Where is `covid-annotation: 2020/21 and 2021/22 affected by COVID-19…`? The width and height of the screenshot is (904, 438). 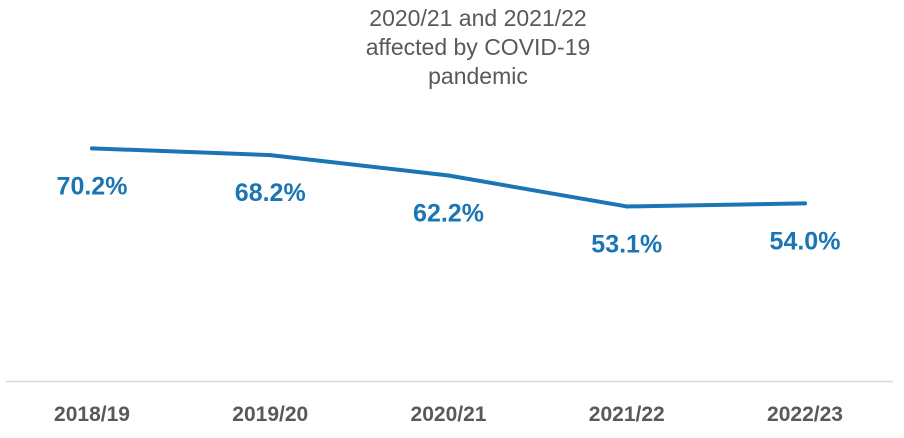 covid-annotation: 2020/21 and 2021/22 affected by COVID-19… is located at coordinates (478, 47).